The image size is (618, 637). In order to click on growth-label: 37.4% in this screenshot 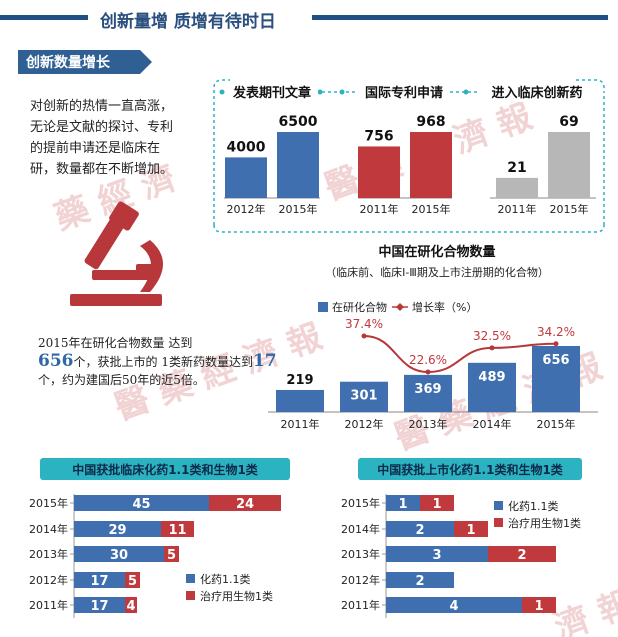, I will do `click(364, 324)`.